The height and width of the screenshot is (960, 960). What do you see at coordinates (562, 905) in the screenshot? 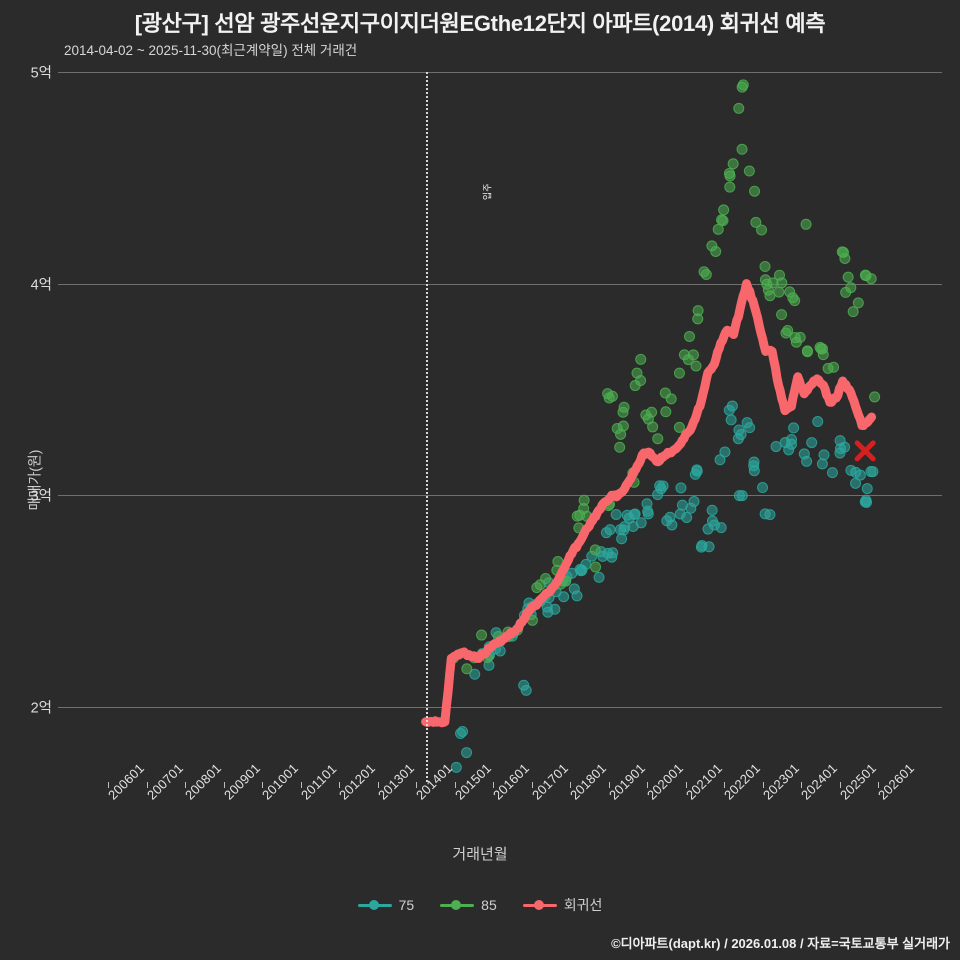
I see `legend-item-회귀선: 회귀선` at bounding box center [562, 905].